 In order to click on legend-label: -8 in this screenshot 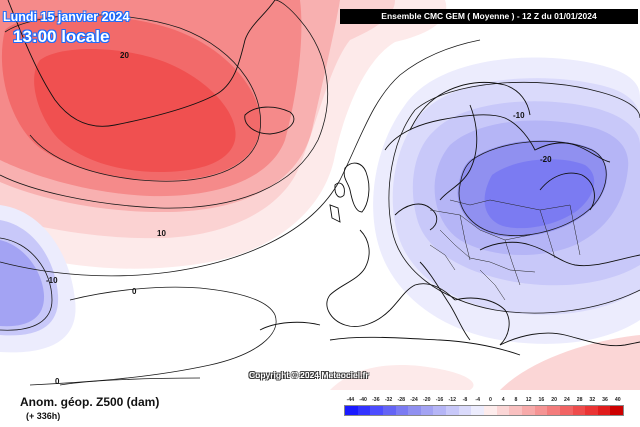, I will do `click(465, 400)`.